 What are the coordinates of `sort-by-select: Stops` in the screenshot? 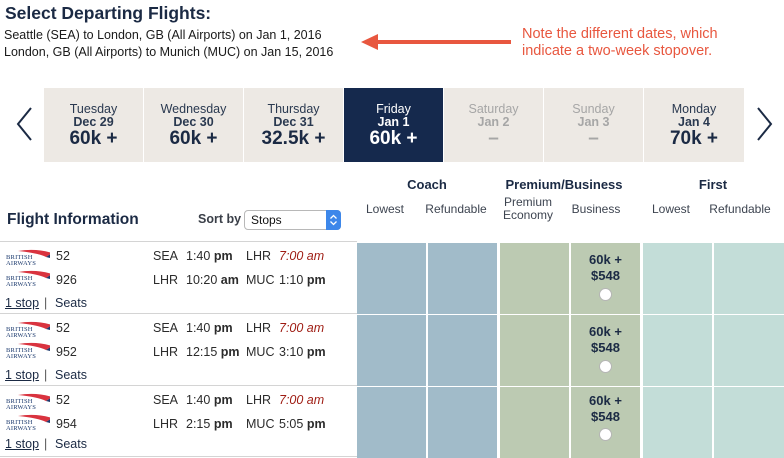 It's located at (292, 220).